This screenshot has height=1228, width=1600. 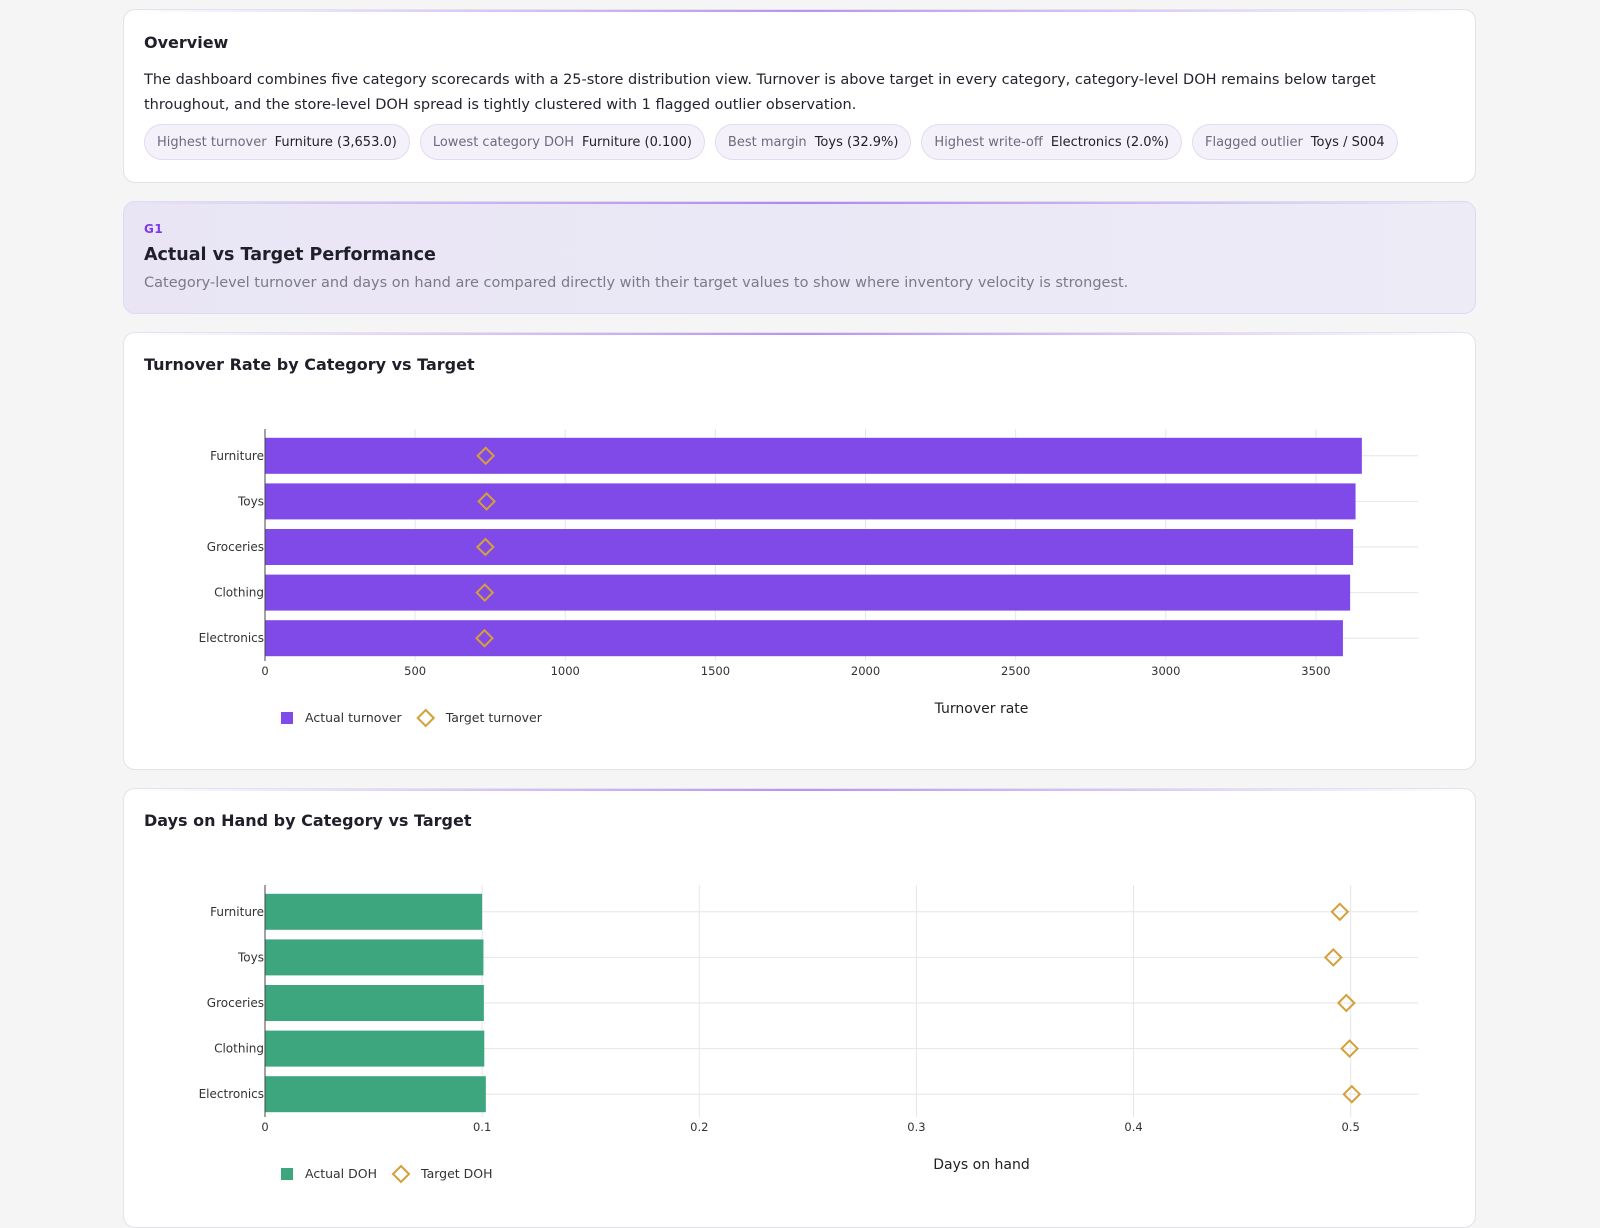 I want to click on turnover-x-tick-label: 1000, so click(x=565, y=671).